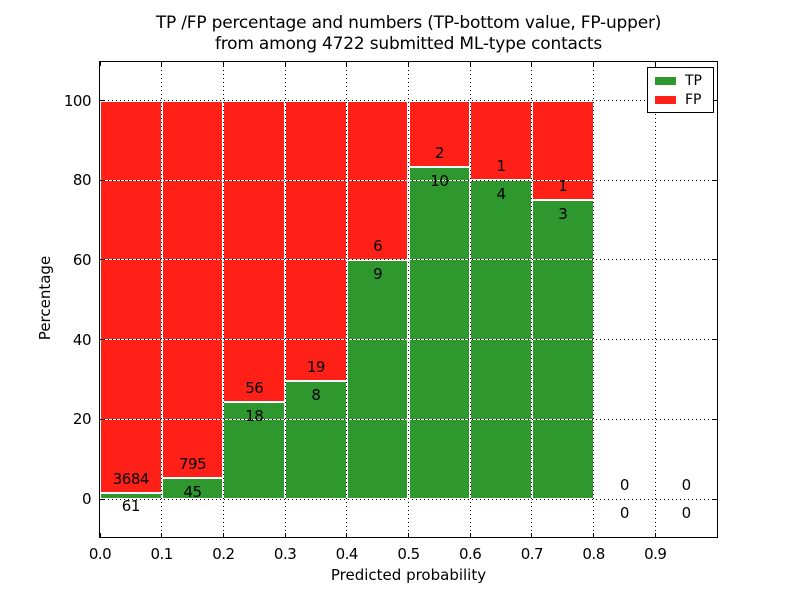 The height and width of the screenshot is (600, 800). I want to click on y-tick-label: 0, so click(86, 499).